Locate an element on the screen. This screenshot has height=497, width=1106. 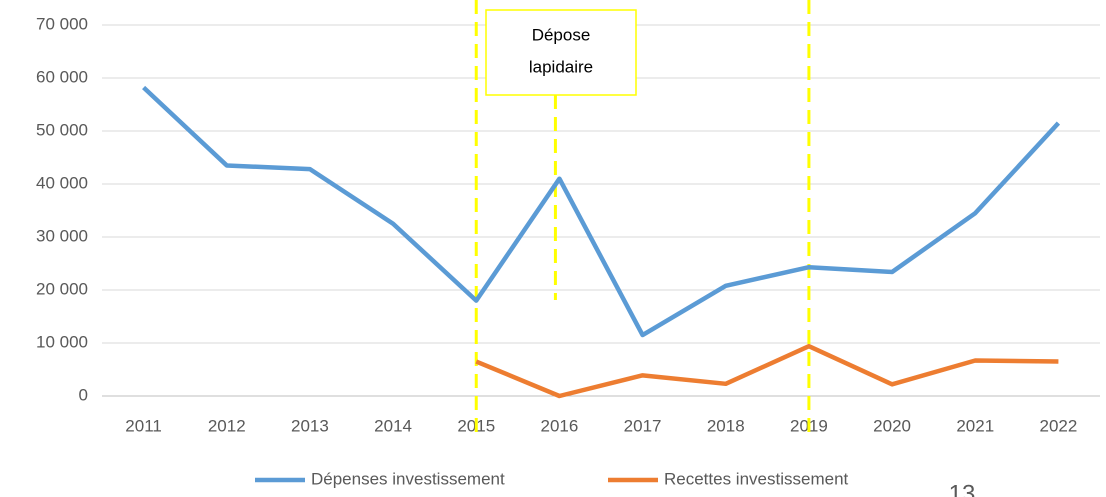
legend-label: Dépenses investissement is located at coordinates (408, 478).